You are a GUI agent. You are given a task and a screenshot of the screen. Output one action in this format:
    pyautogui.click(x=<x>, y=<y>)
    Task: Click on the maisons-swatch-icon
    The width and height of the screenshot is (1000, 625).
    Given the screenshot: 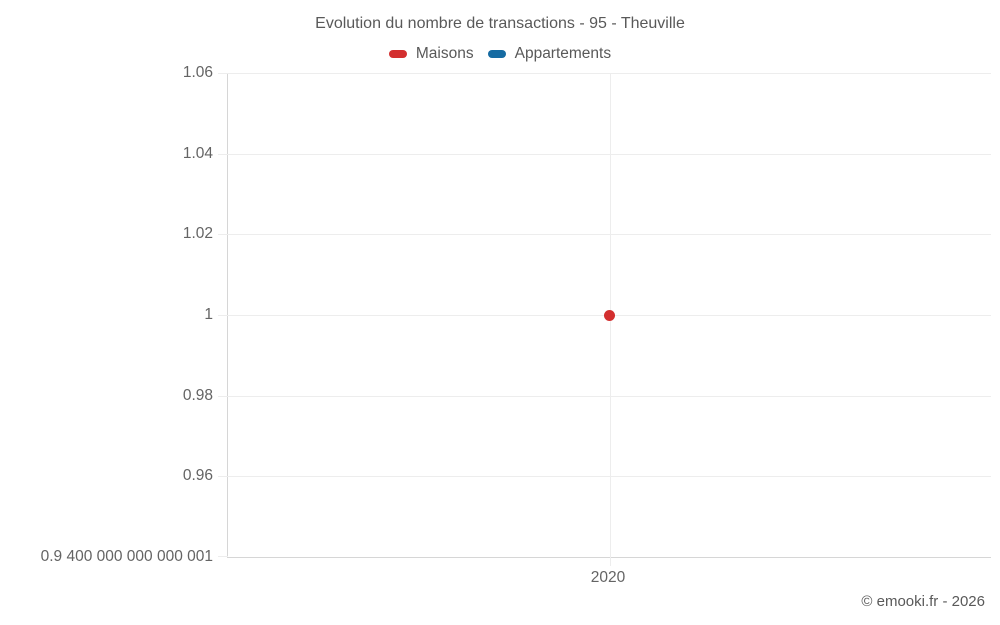 What is the action you would take?
    pyautogui.click(x=397, y=54)
    